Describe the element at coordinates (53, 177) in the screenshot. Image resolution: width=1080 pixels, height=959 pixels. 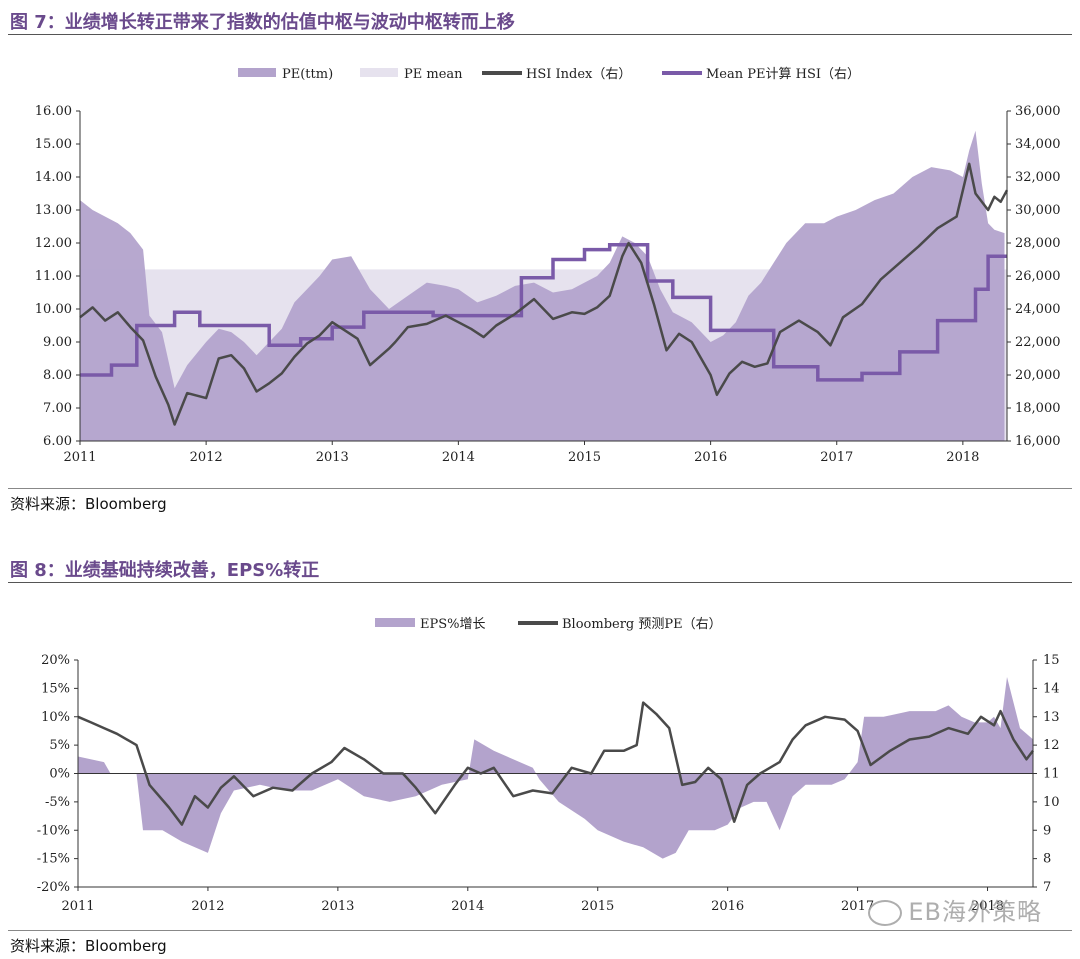
I see `y-left-tick-label: 14.00` at that location.